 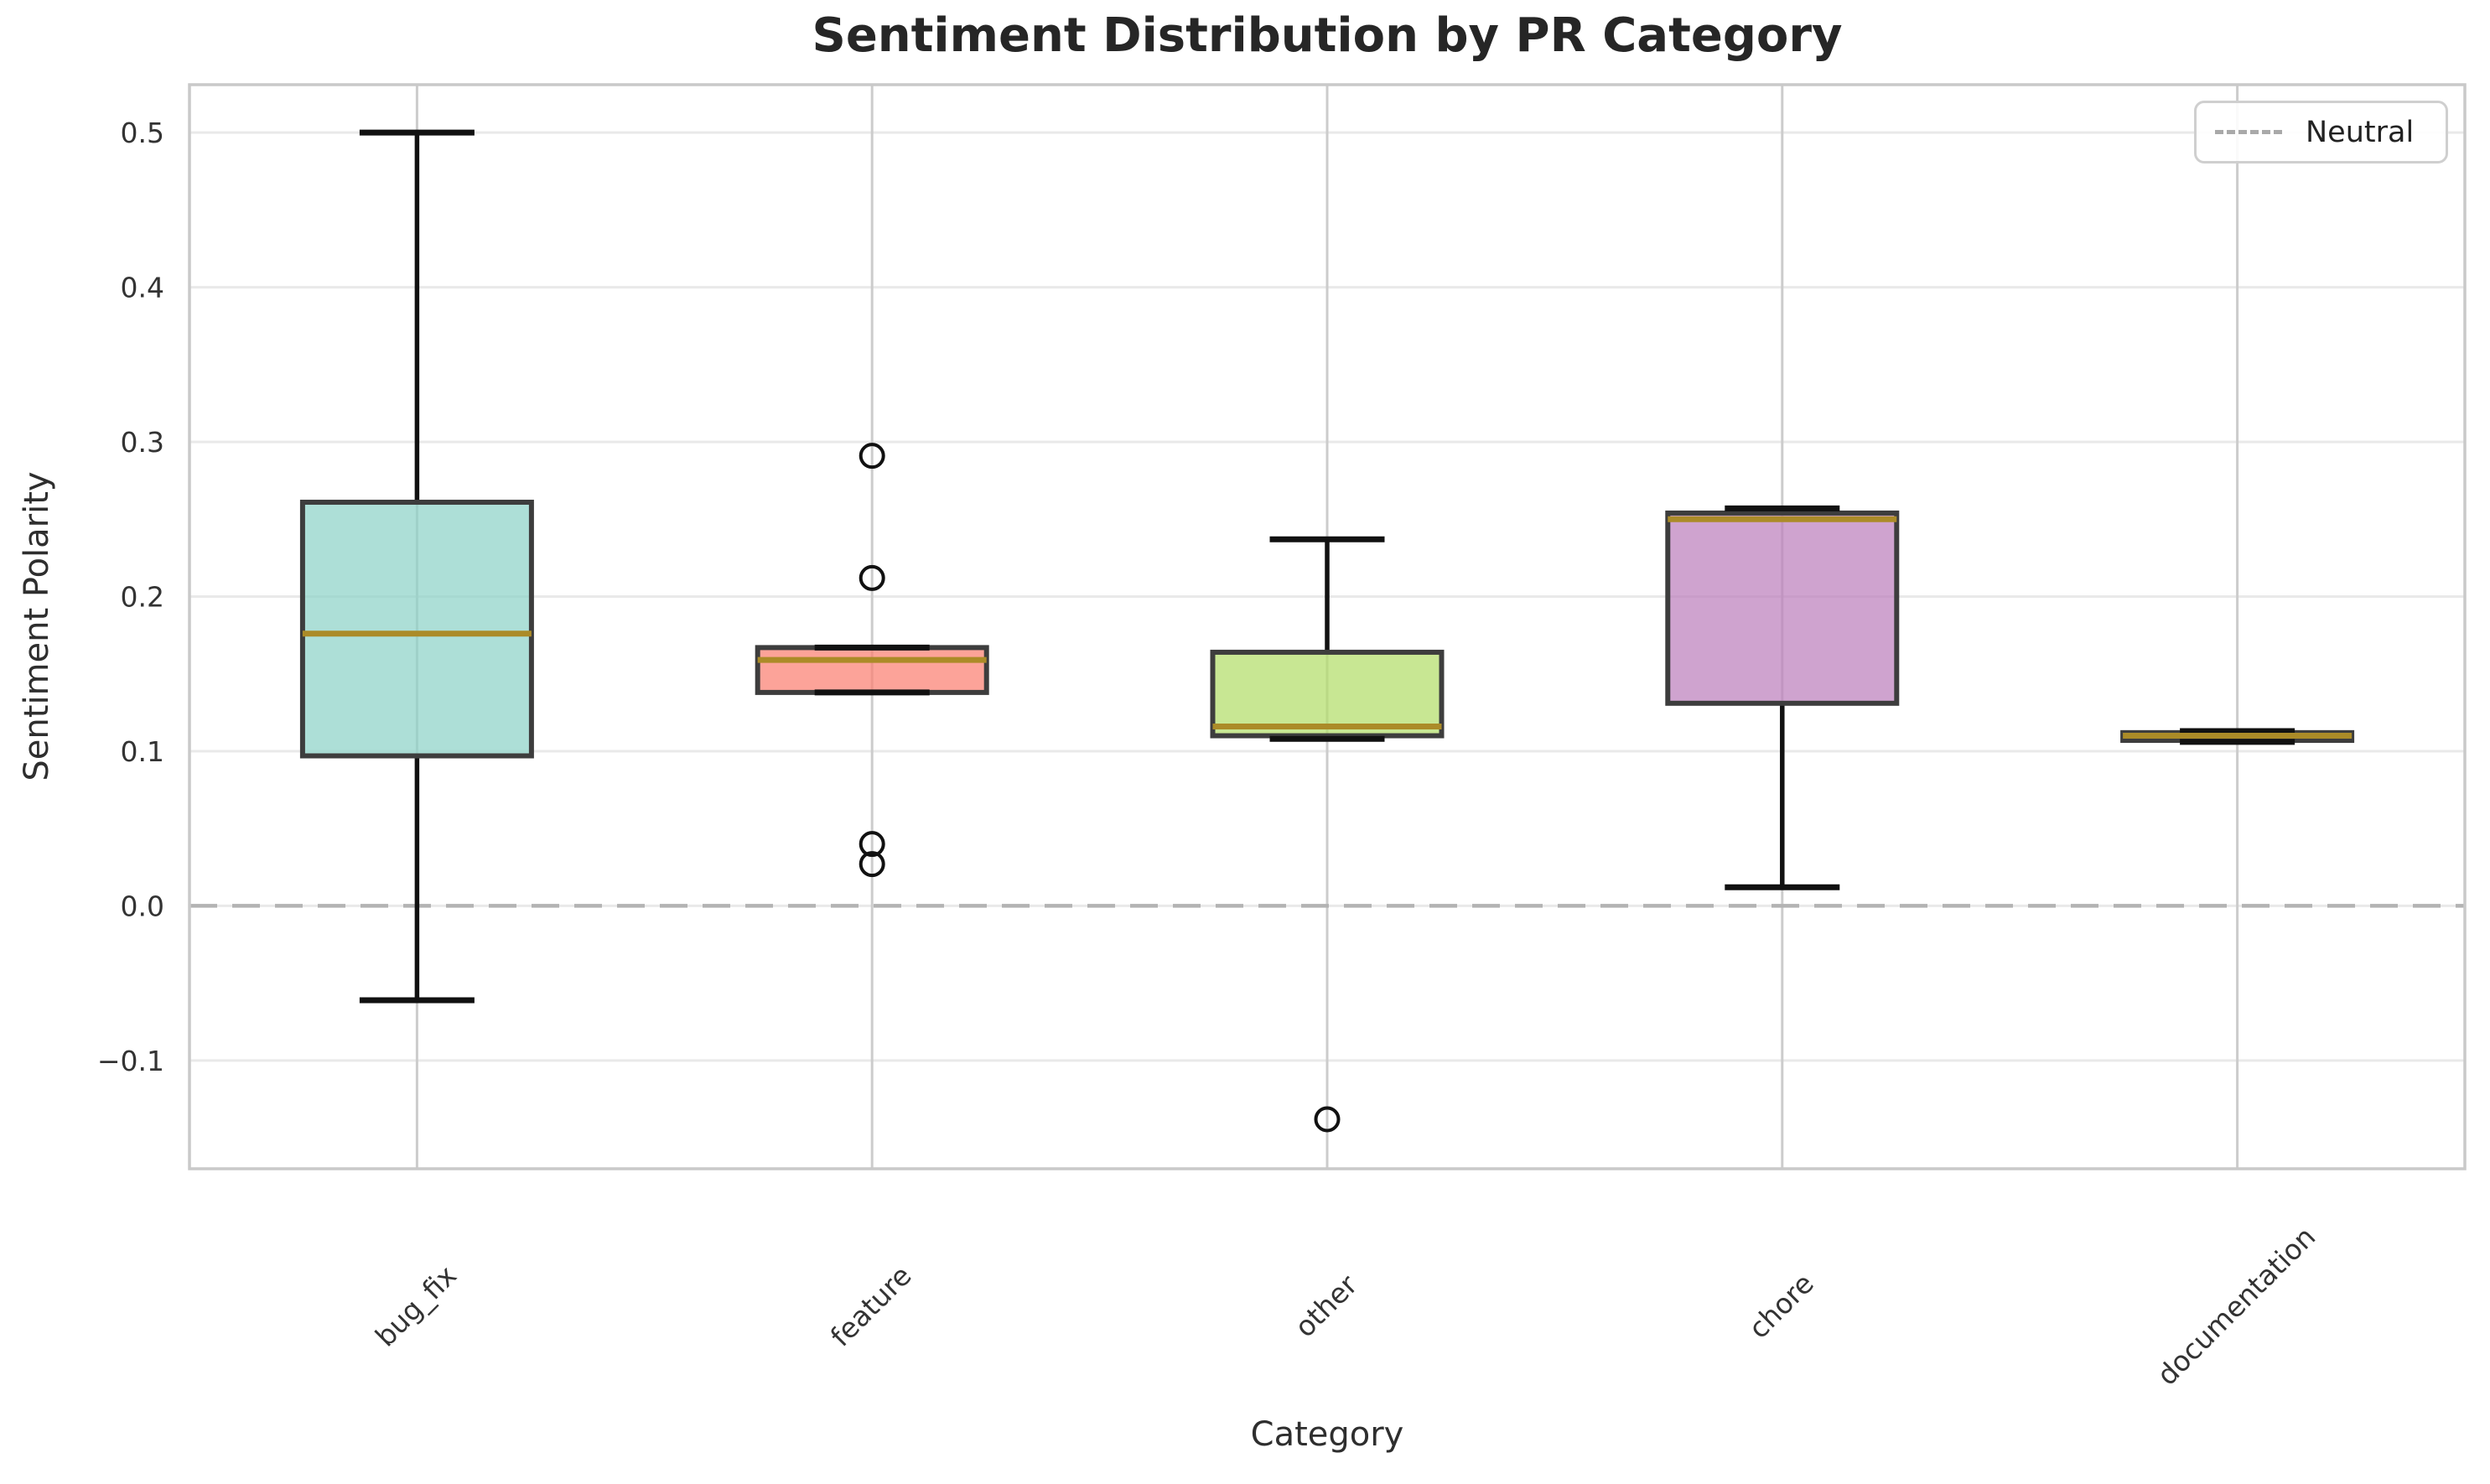 I want to click on y-tick-label-−0.1: −0.1, so click(x=130, y=1061).